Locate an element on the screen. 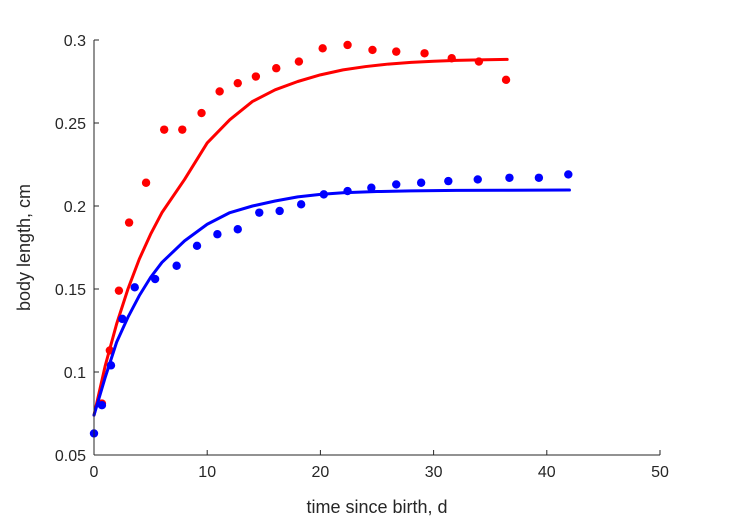 The height and width of the screenshot is (521, 729). x-tick-label: 50 is located at coordinates (660, 472).